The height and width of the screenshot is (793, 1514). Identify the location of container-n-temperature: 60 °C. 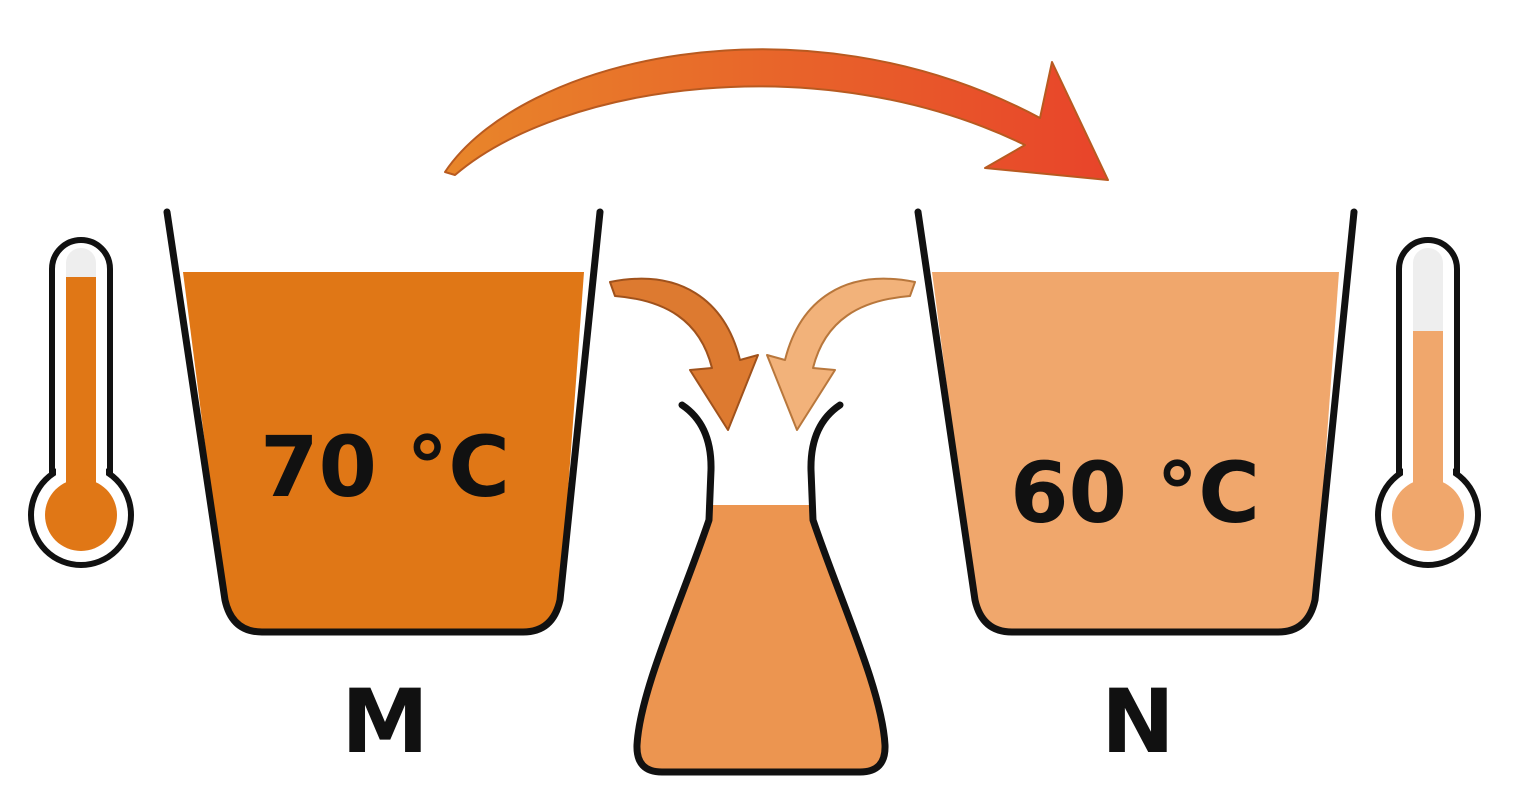
(1135, 493).